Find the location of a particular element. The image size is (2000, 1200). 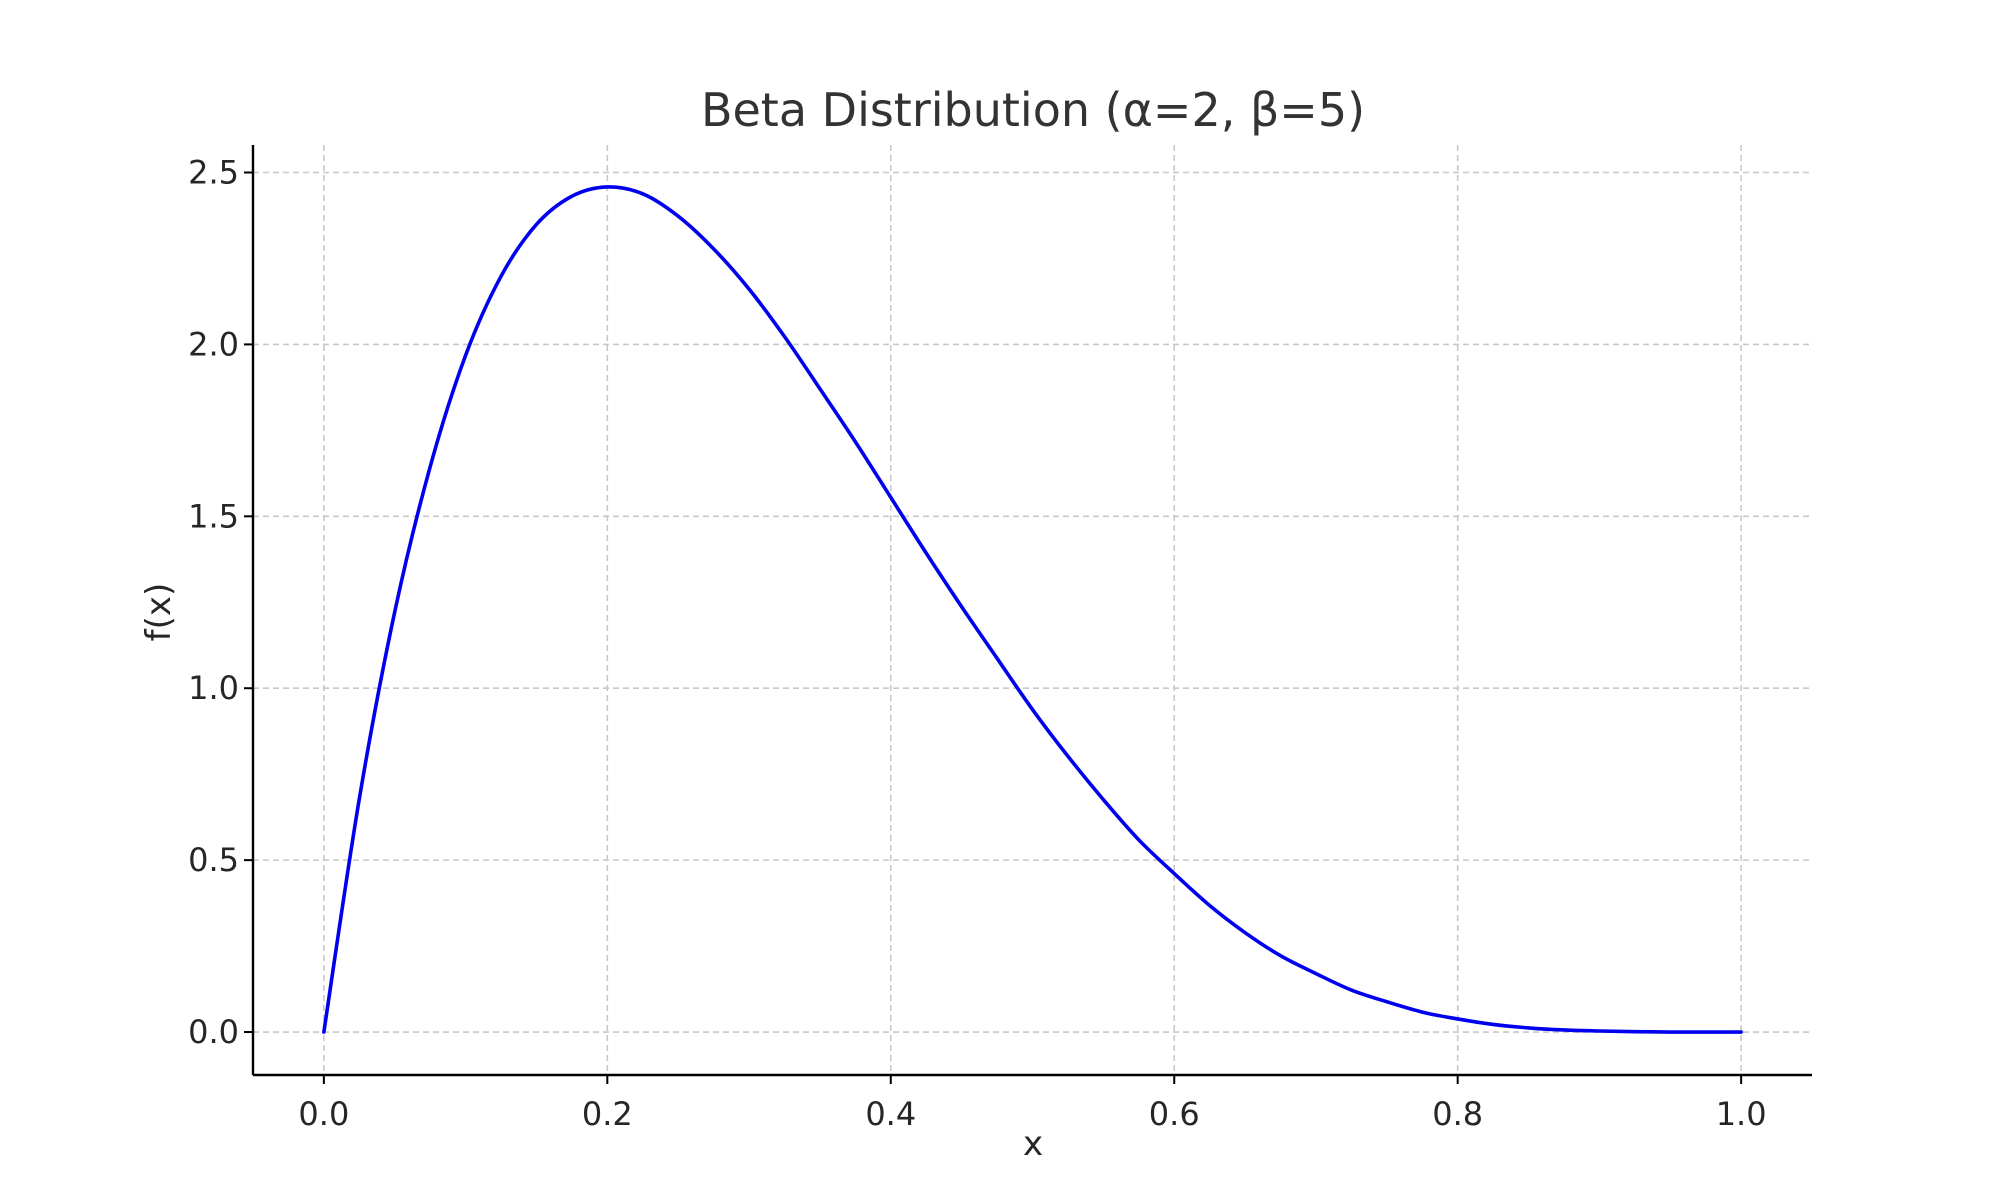

y-tick-label: 2.0 is located at coordinates (213, 344).